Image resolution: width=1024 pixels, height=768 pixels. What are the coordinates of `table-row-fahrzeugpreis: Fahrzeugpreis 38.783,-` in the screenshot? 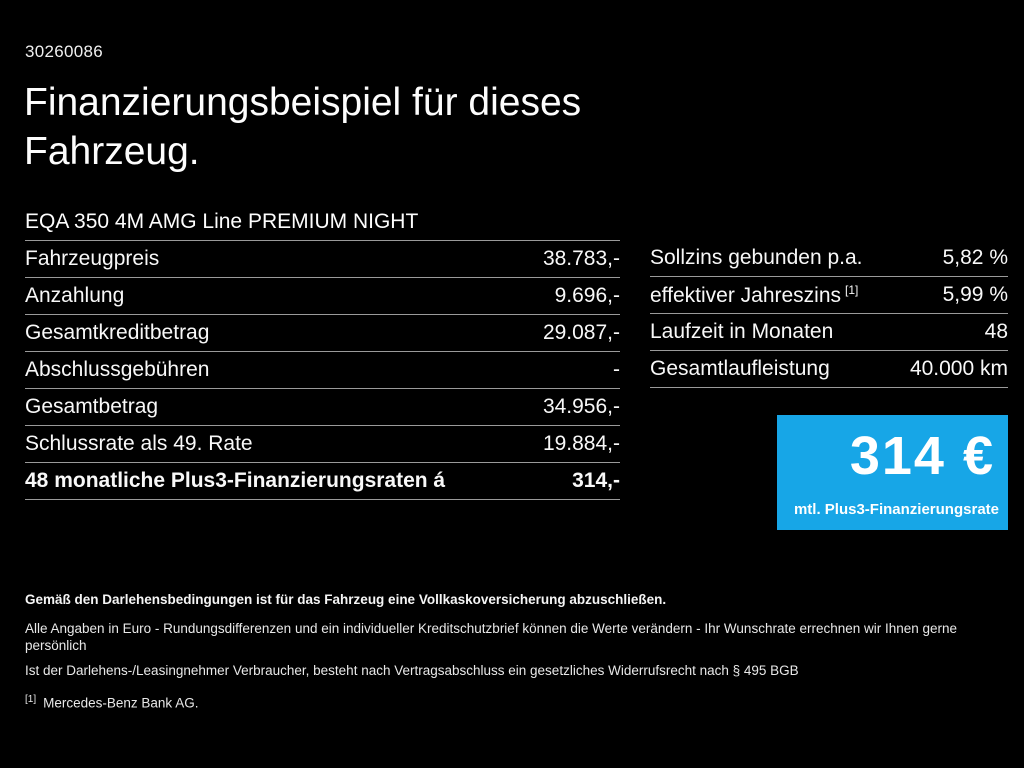 It's located at (322, 259).